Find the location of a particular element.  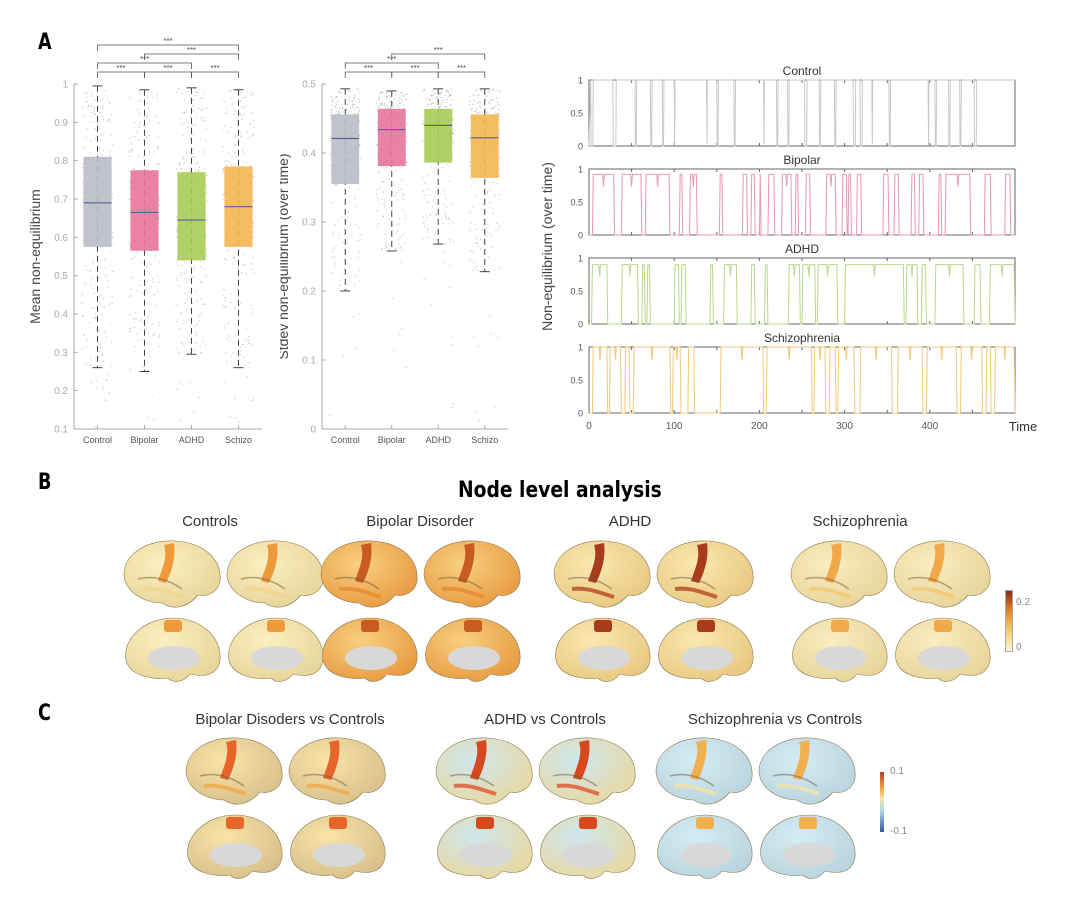

x-tick-label: Control is located at coordinates (345, 440).